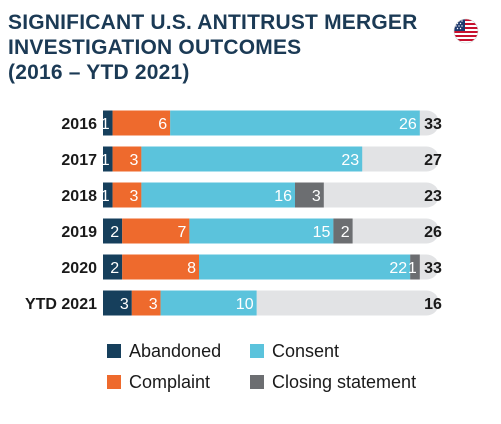  Describe the element at coordinates (162, 124) in the screenshot. I see `data-label: 6` at that location.